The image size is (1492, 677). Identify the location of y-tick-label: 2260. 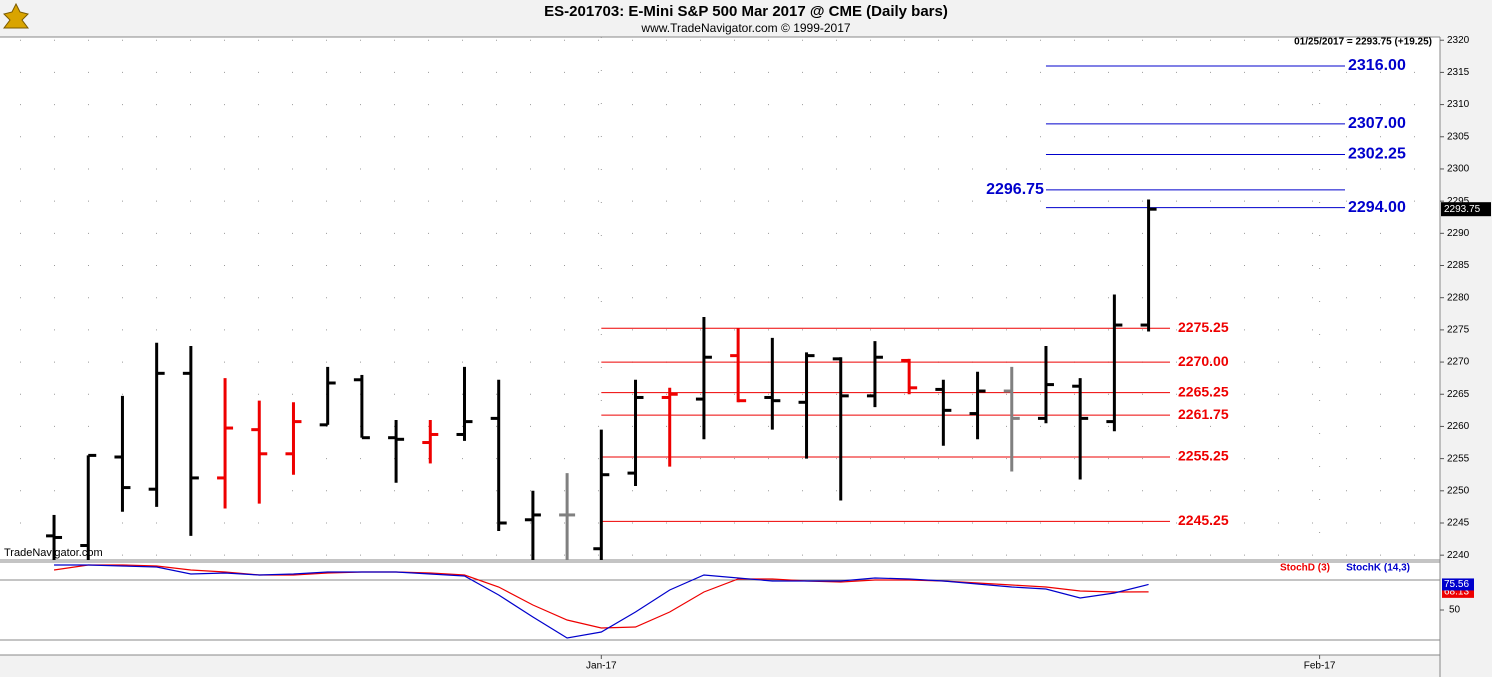
(1458, 426).